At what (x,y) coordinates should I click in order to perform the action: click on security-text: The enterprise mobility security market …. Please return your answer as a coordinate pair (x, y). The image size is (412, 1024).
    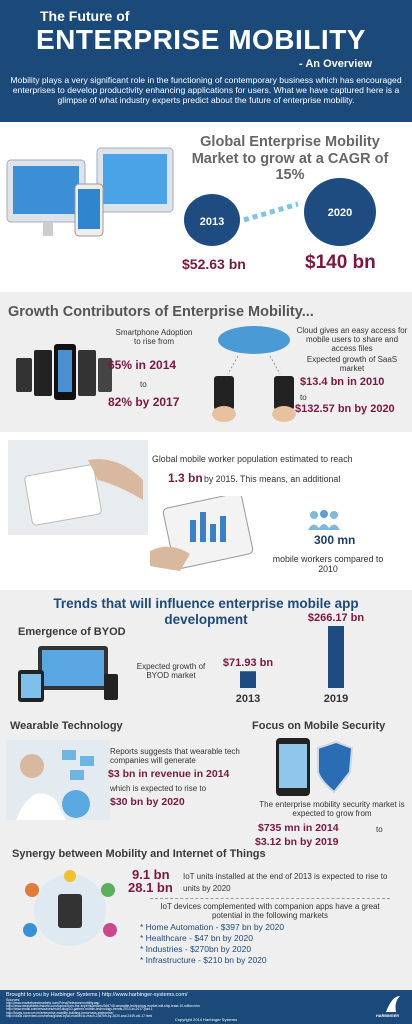
    Looking at the image, I should click on (332, 809).